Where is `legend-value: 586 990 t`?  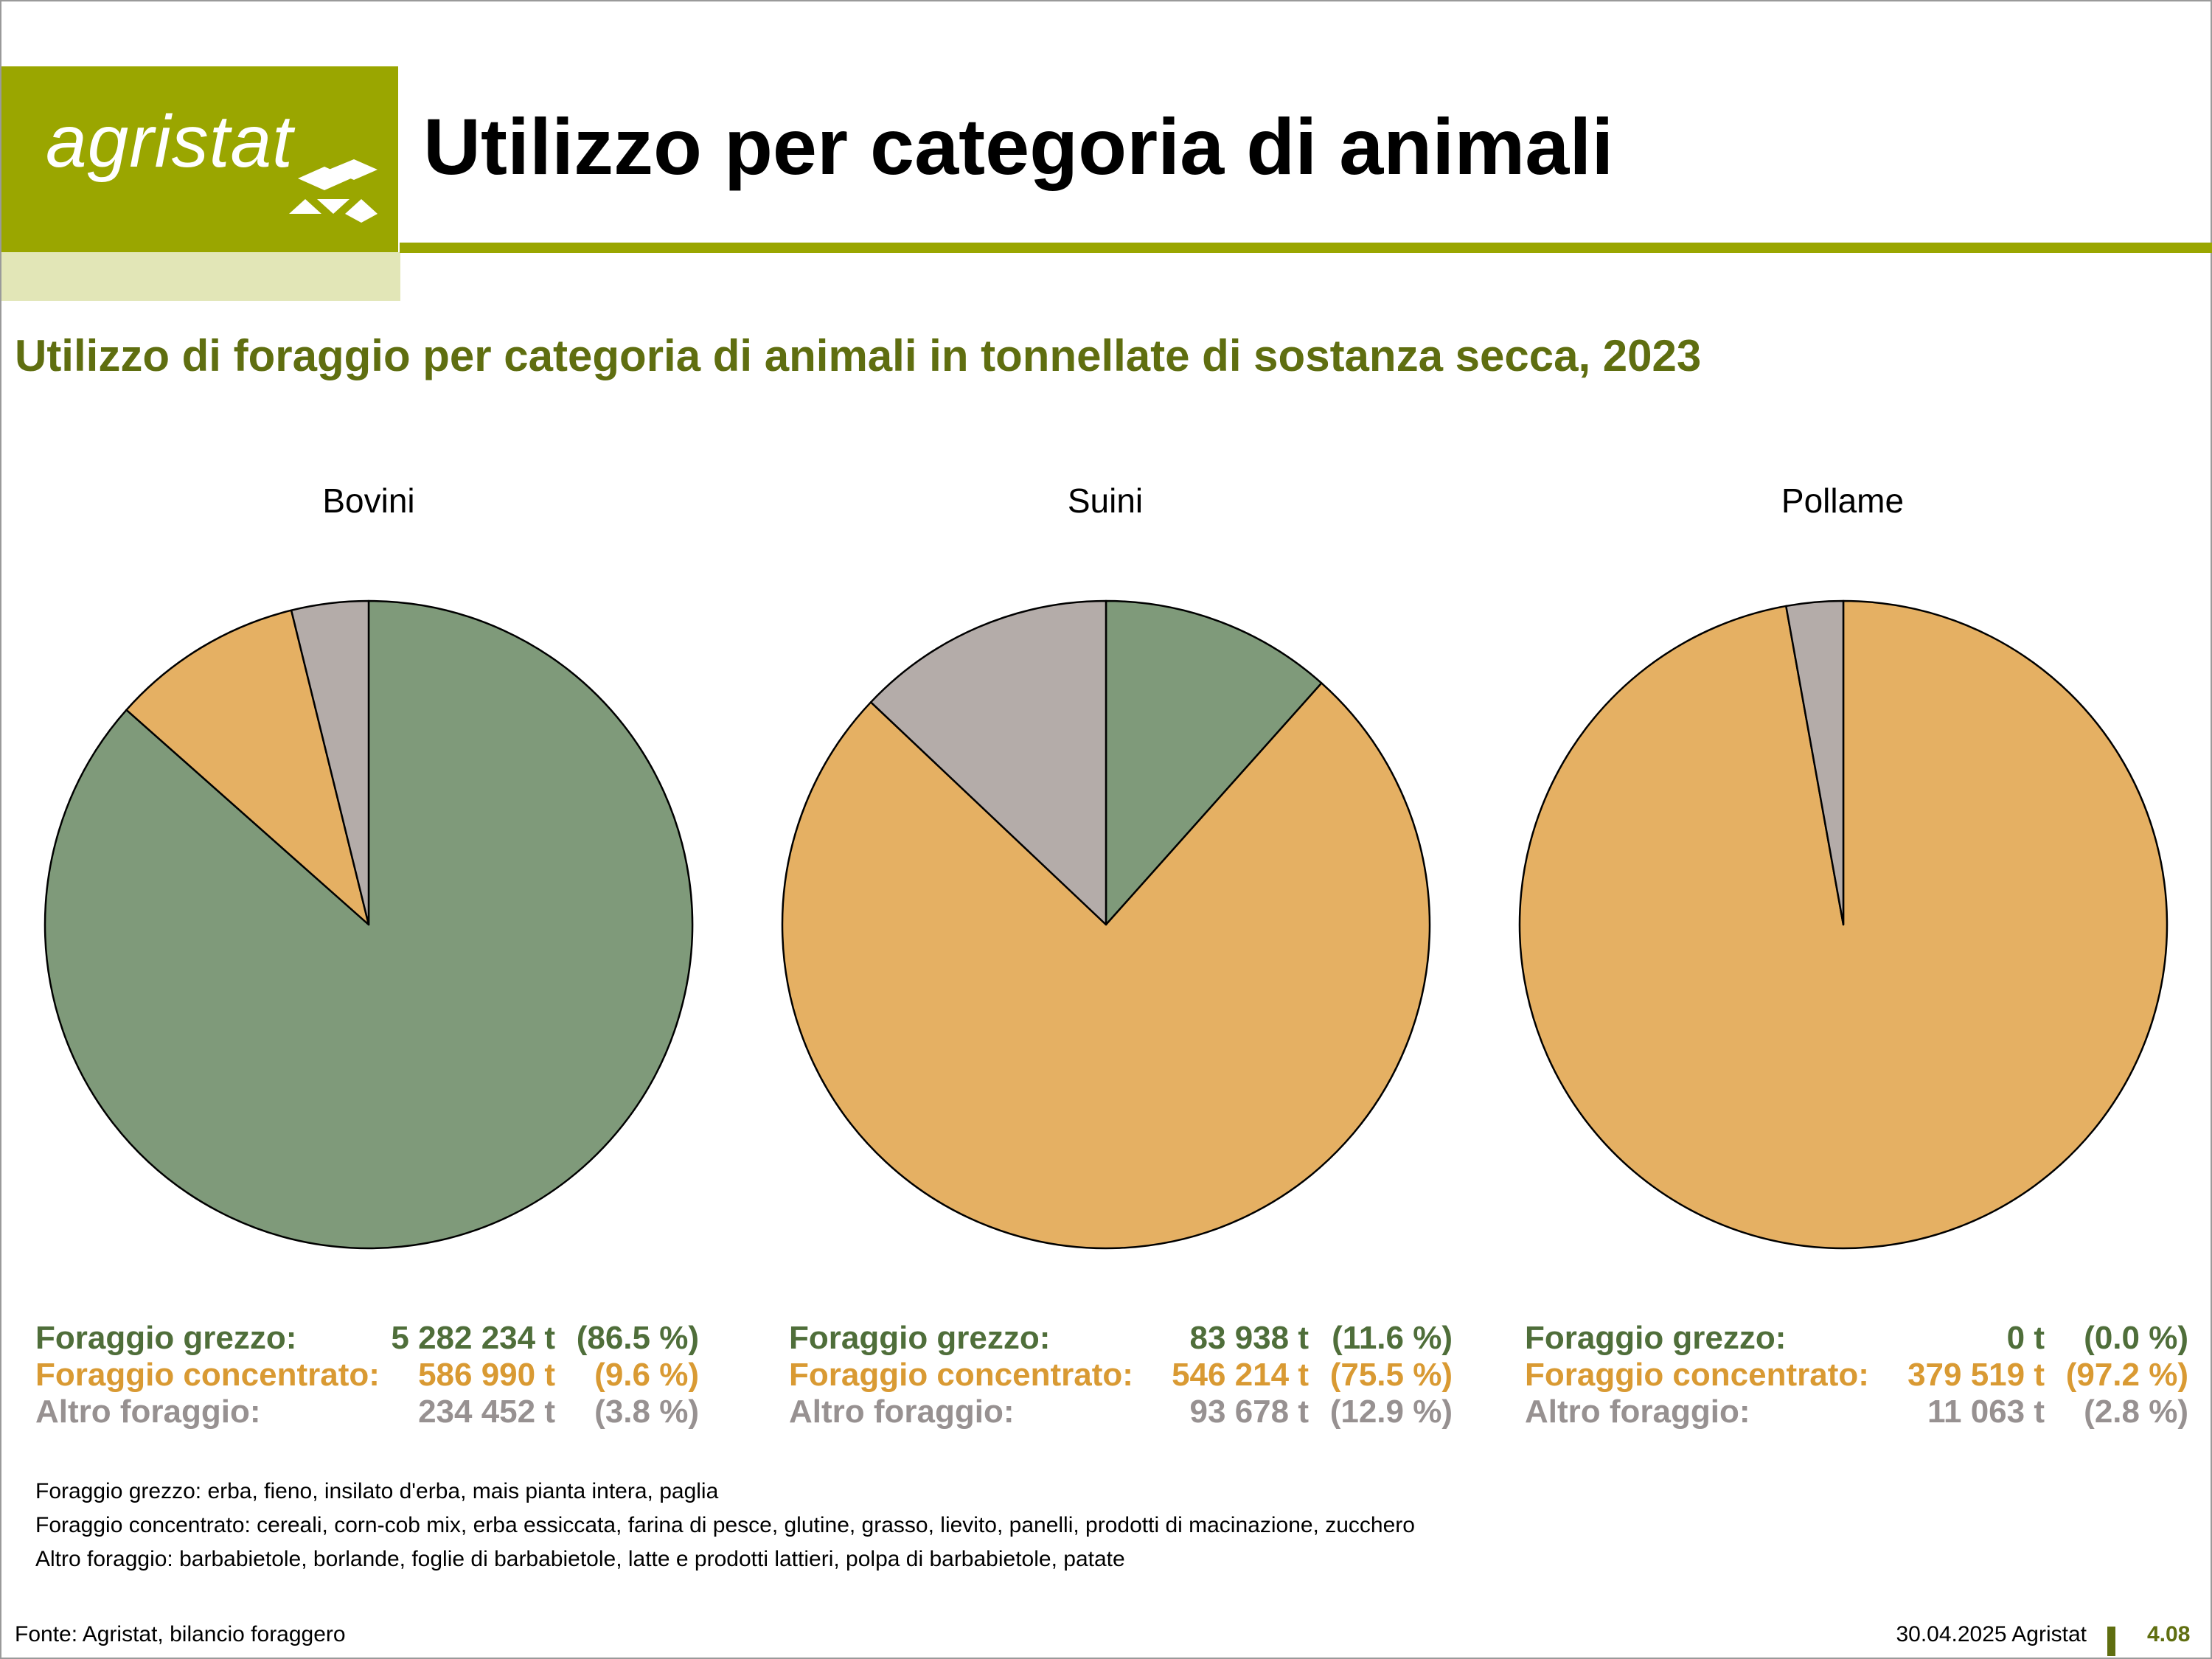
legend-value: 586 990 t is located at coordinates (486, 1375).